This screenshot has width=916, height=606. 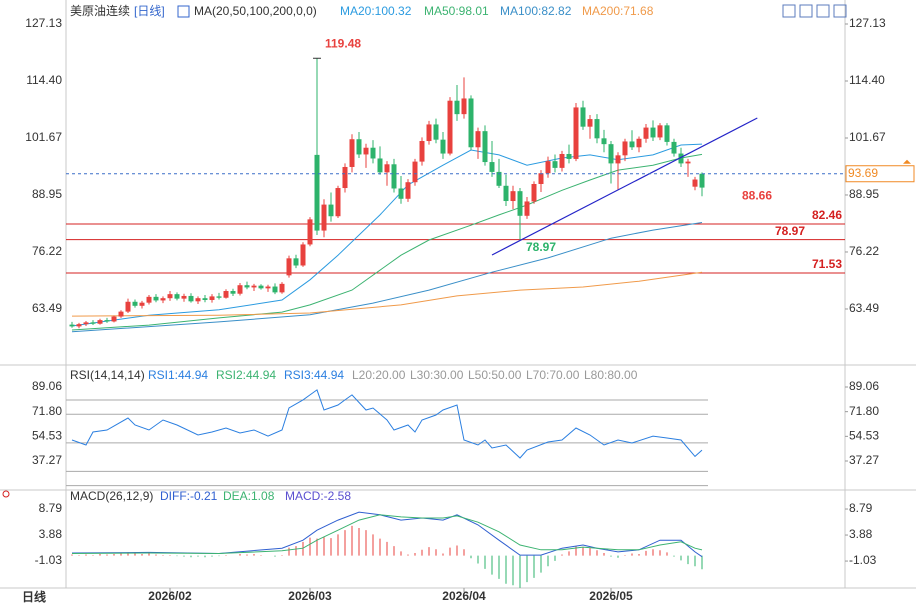 I want to click on legend-entry: L50:50.00, so click(x=495, y=375).